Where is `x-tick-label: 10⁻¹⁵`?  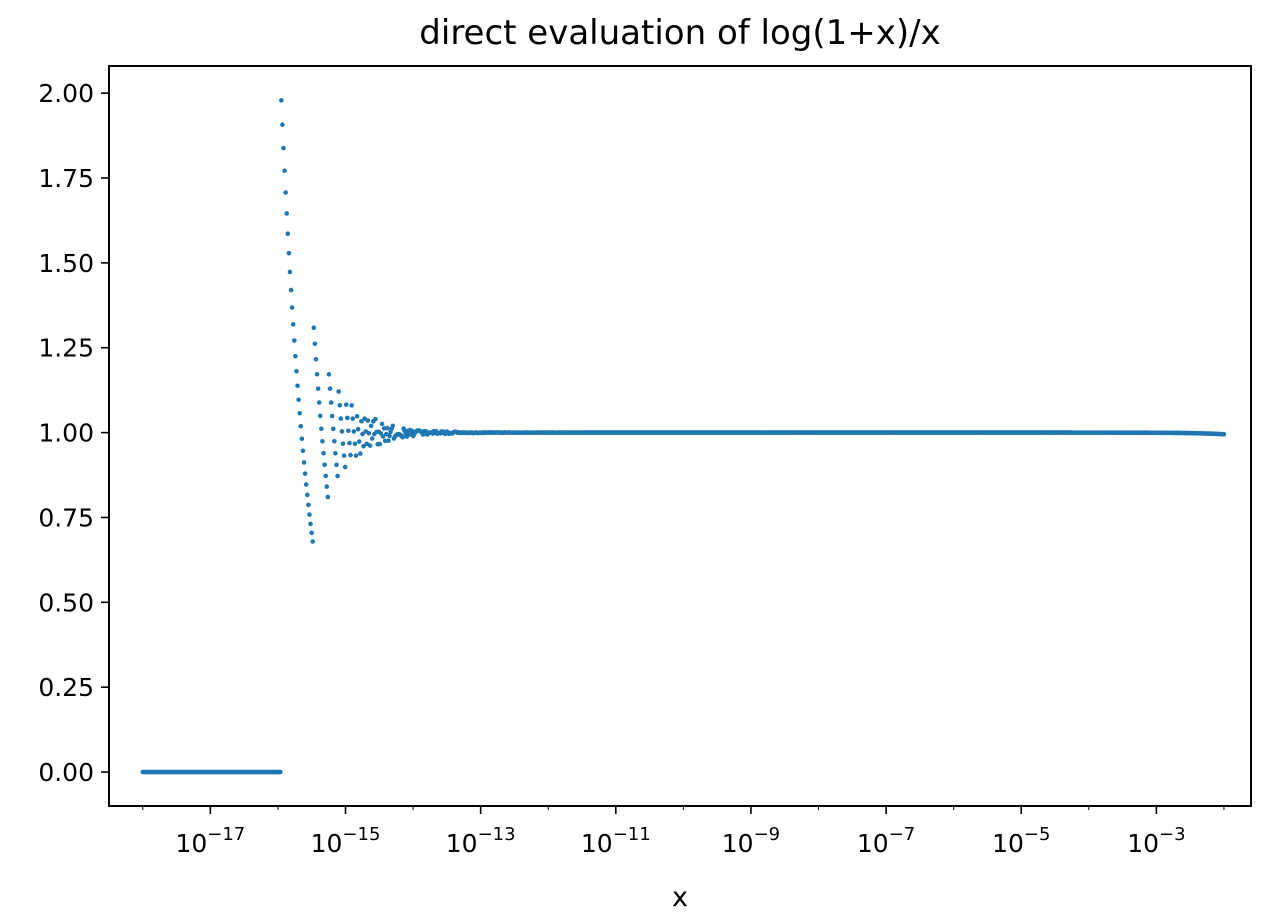 x-tick-label: 10⁻¹⁵ is located at coordinates (346, 841).